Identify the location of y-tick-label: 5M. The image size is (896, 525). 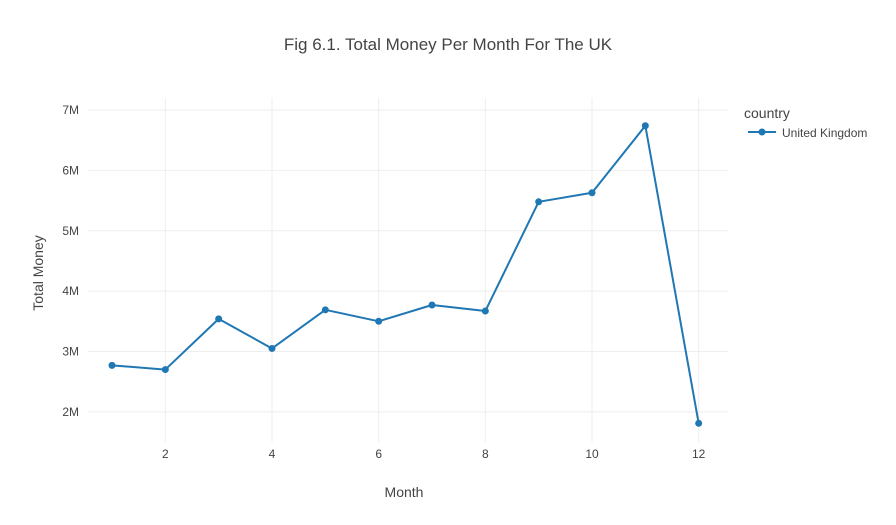
(70, 231).